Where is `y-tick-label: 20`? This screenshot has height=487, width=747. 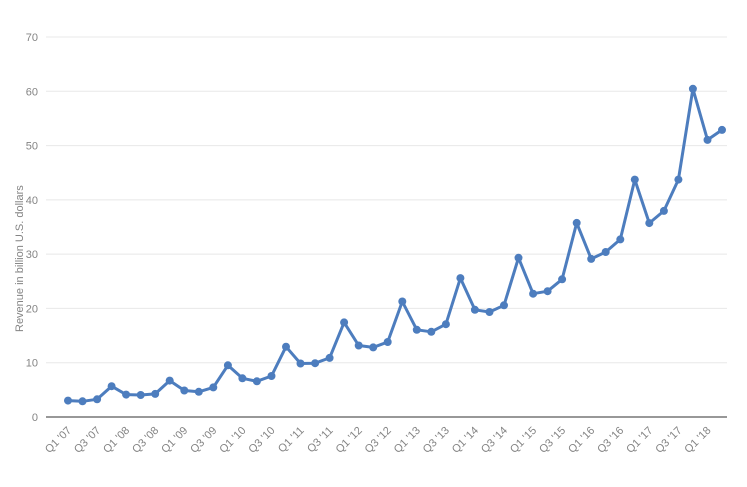 y-tick-label: 20 is located at coordinates (32, 309).